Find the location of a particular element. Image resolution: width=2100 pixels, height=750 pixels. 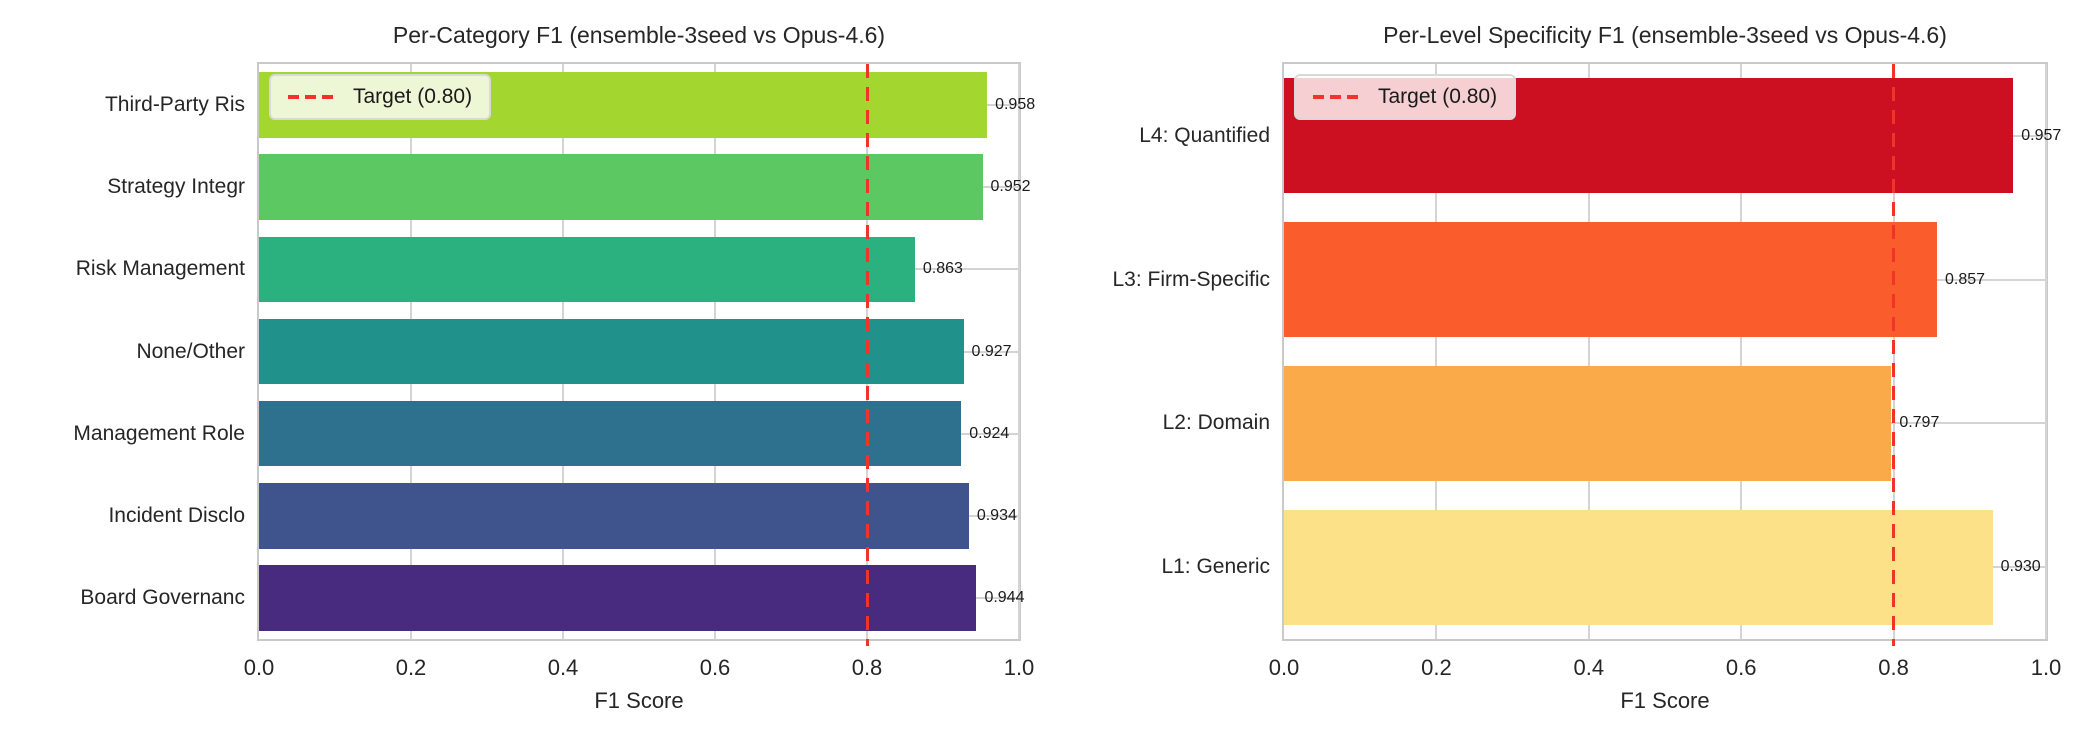

bar-value-label: 0.930 is located at coordinates (2020, 567).